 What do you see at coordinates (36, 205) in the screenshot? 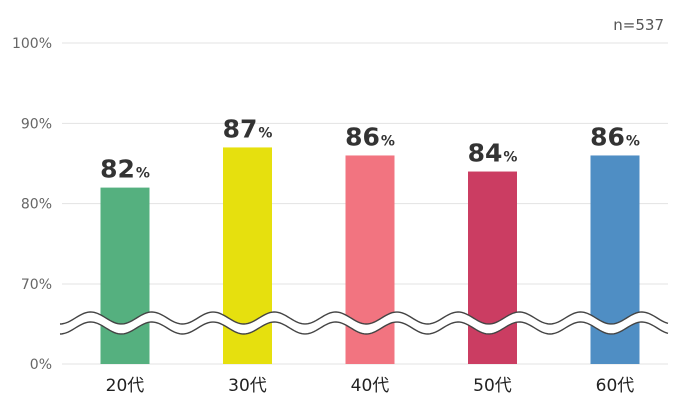
I see `y-tick-label: 80%` at bounding box center [36, 205].